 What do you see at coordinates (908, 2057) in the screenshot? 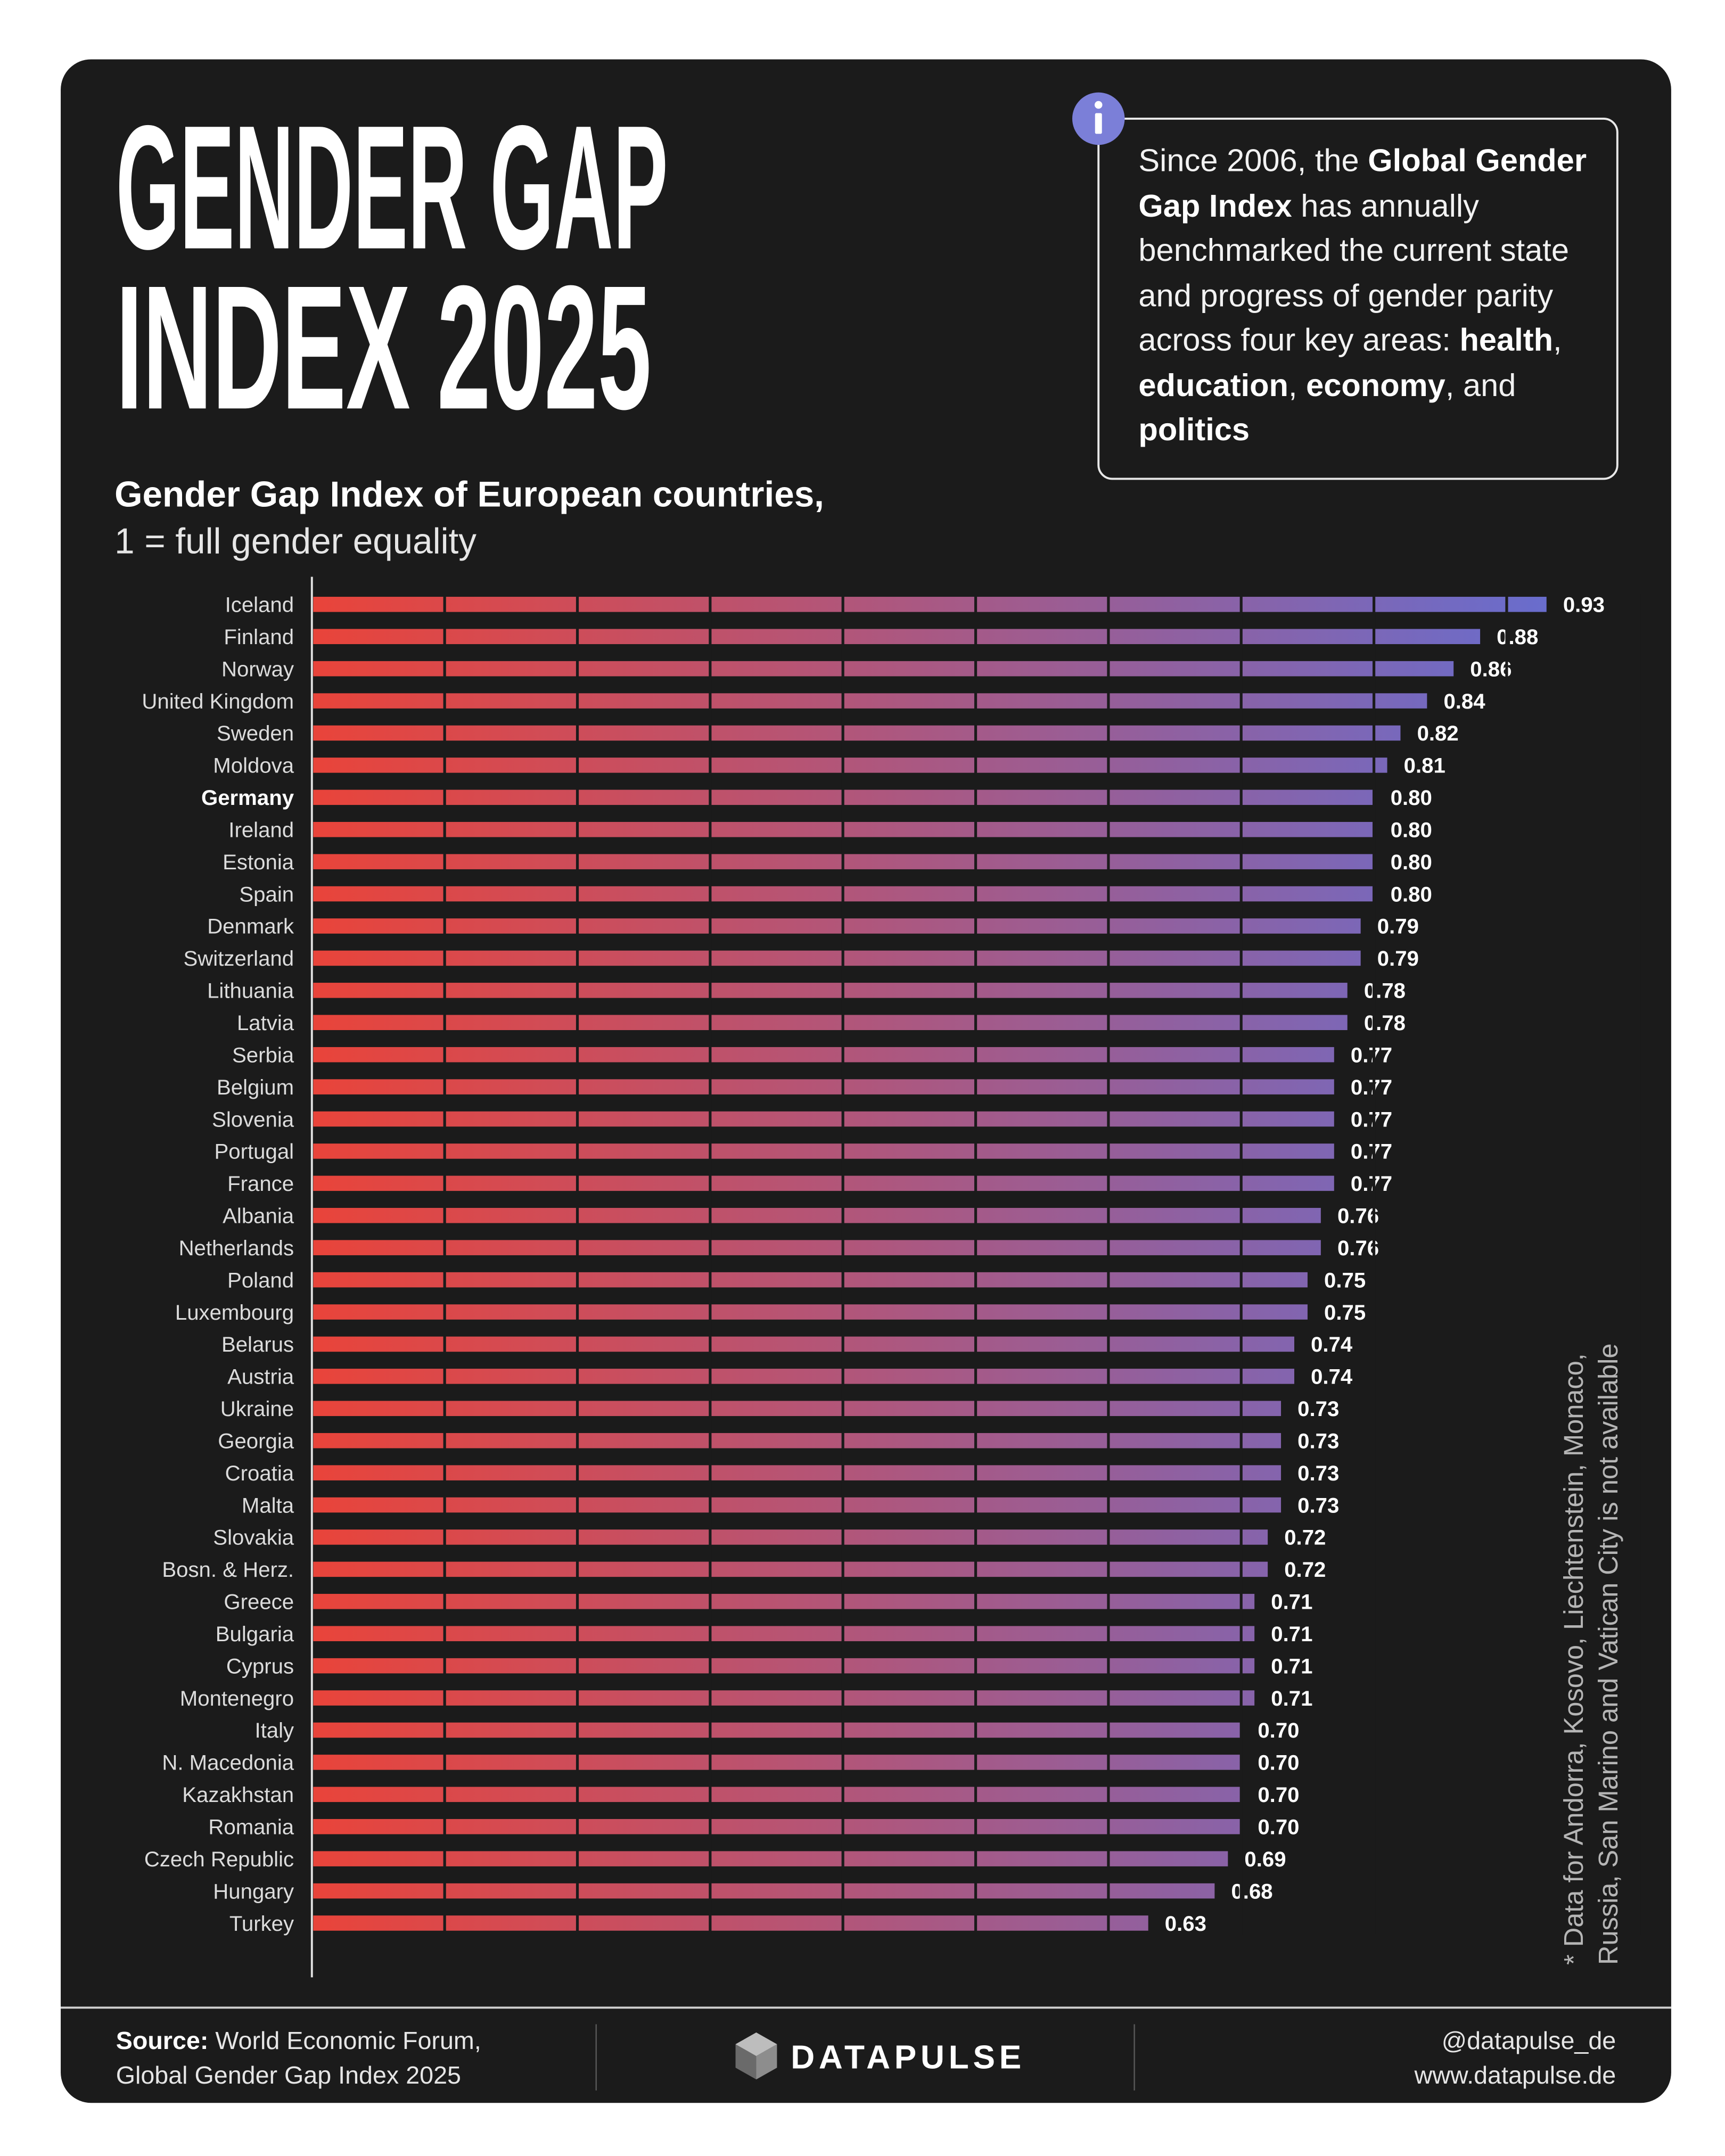
I see `brand: DATAPULSE` at bounding box center [908, 2057].